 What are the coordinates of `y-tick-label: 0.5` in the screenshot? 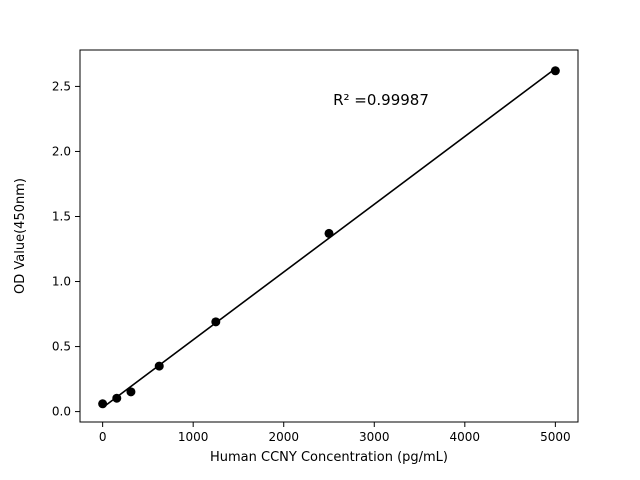 It's located at (61, 347).